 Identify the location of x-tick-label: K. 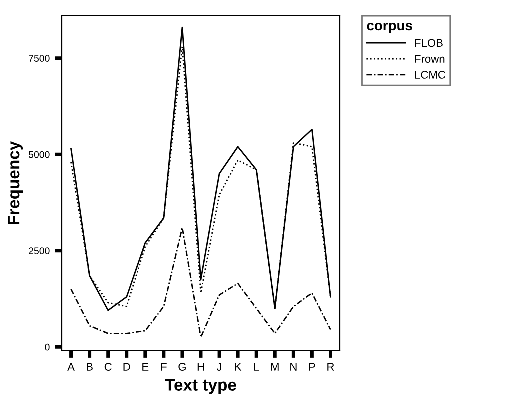
(238, 367).